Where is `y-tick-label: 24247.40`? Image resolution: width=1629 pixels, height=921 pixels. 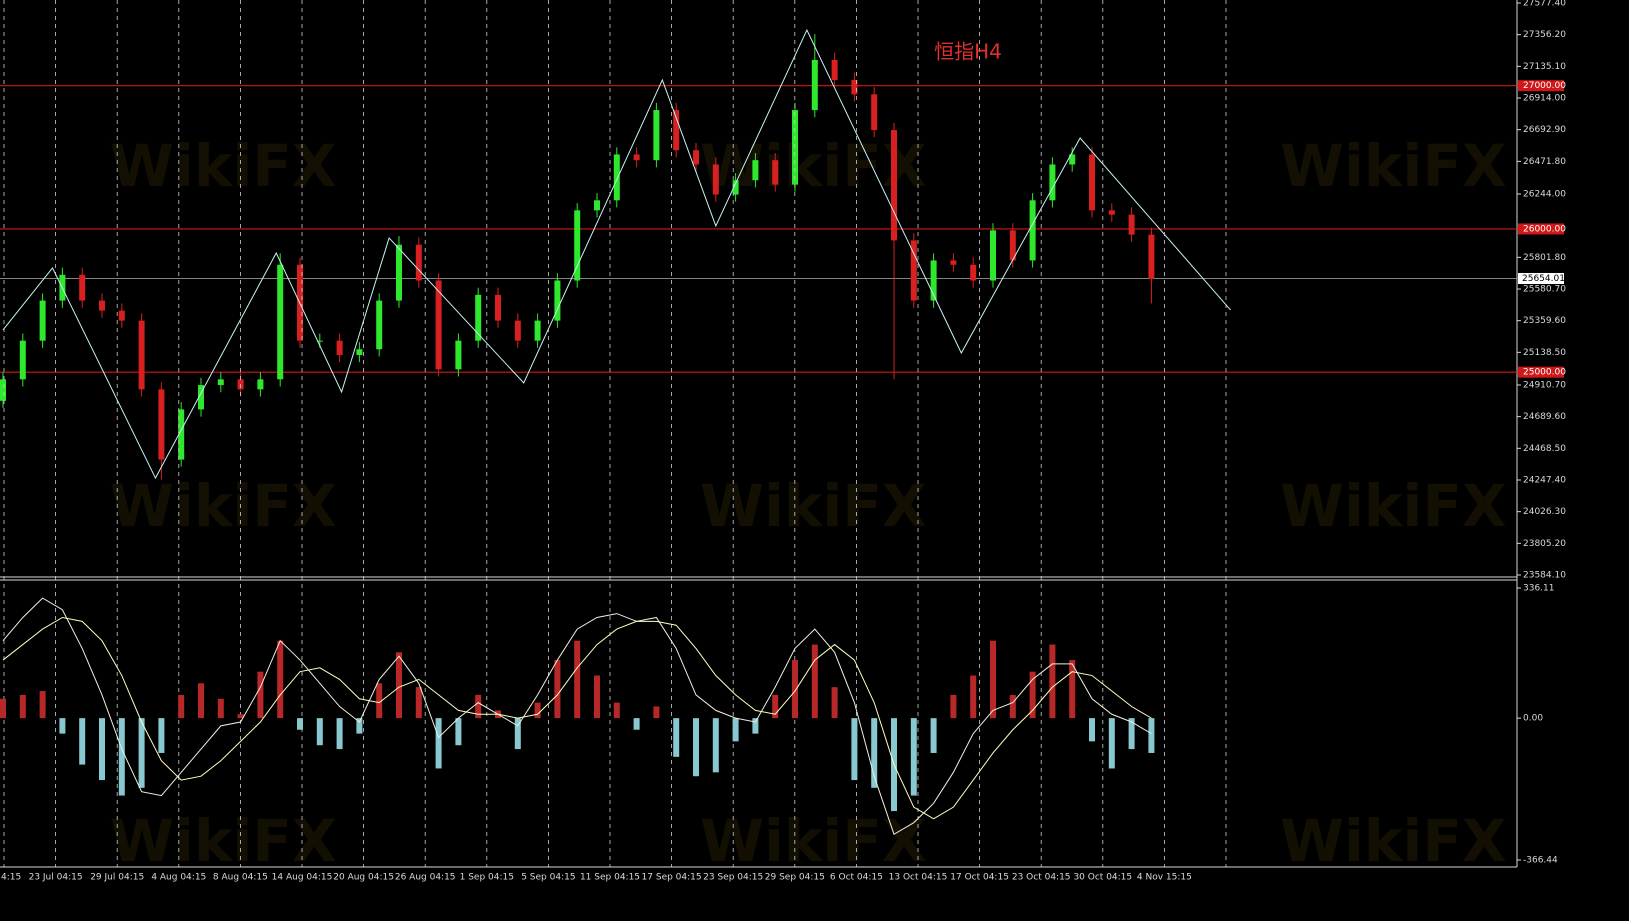 y-tick-label: 24247.40 is located at coordinates (1544, 480).